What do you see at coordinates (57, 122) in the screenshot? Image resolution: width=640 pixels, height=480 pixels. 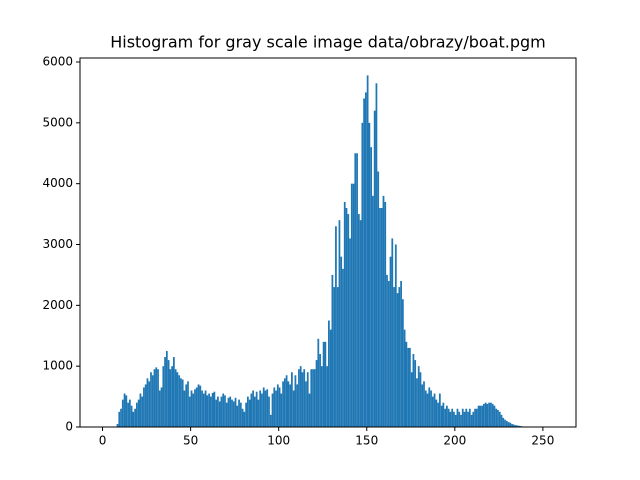 I see `y-tick-label: 5000` at bounding box center [57, 122].